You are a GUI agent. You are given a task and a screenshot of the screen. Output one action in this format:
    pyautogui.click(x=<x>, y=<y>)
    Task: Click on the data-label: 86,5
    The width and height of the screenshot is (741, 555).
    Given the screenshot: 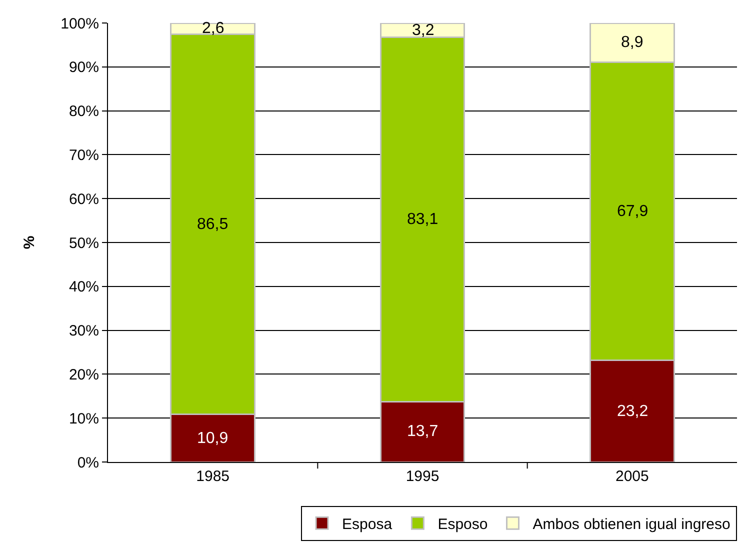 What is the action you would take?
    pyautogui.click(x=212, y=224)
    